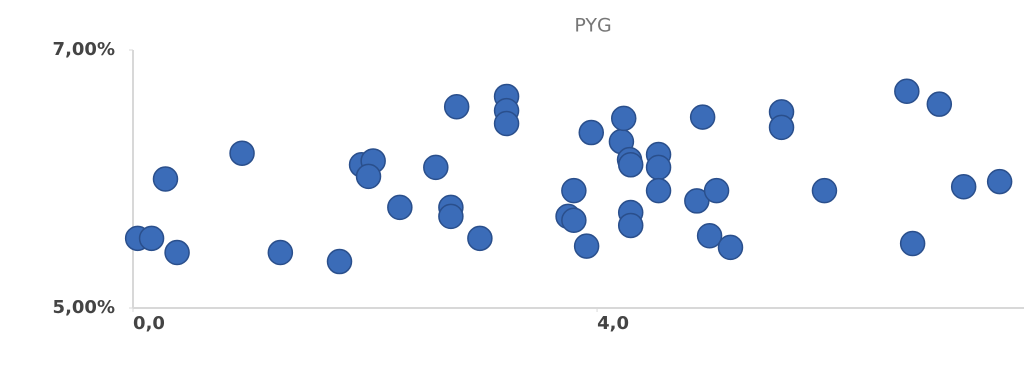  What do you see at coordinates (613, 323) in the screenshot?
I see `x-tick-label: 4,0` at bounding box center [613, 323].